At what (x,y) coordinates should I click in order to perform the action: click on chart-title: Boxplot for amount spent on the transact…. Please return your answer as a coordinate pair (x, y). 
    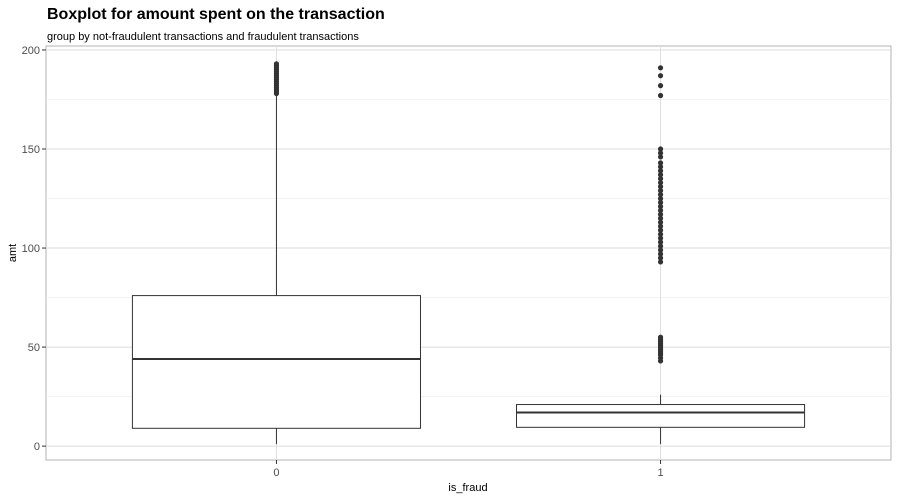
    Looking at the image, I should click on (216, 14).